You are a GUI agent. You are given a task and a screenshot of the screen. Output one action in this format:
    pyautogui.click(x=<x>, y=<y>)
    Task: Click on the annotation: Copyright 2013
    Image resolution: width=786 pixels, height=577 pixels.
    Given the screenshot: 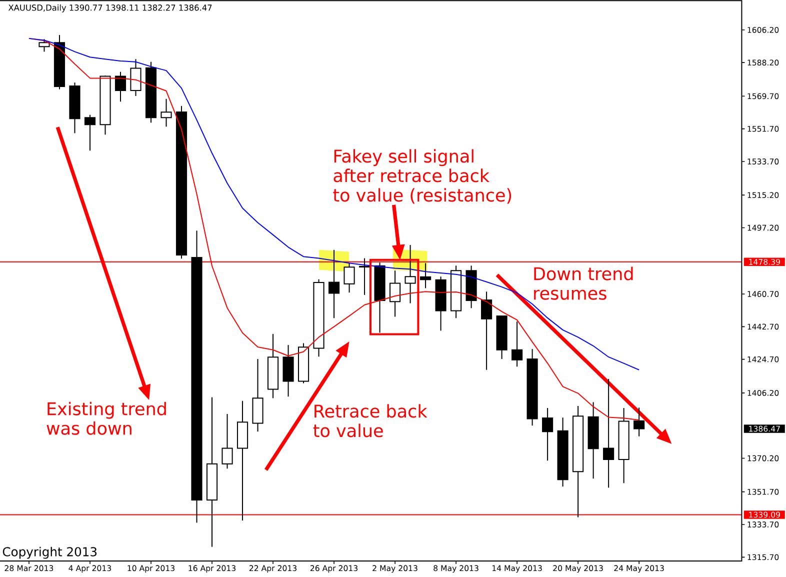 What is the action you would take?
    pyautogui.click(x=49, y=552)
    